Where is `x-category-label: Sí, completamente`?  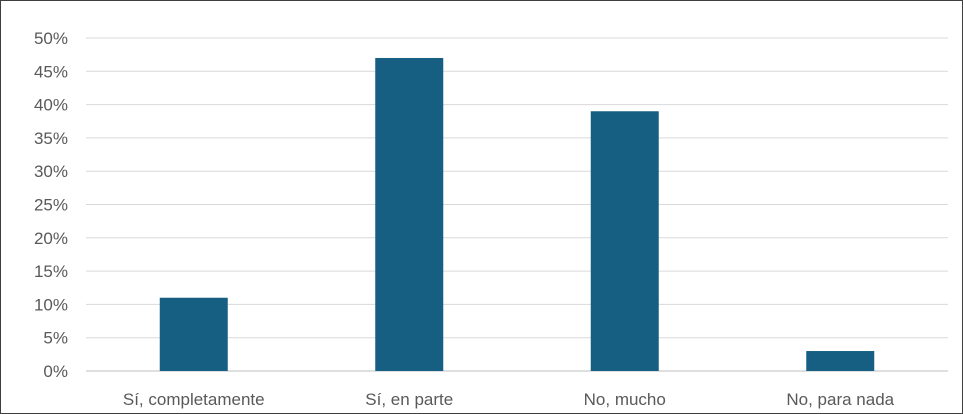 x-category-label: Sí, completamente is located at coordinates (194, 399).